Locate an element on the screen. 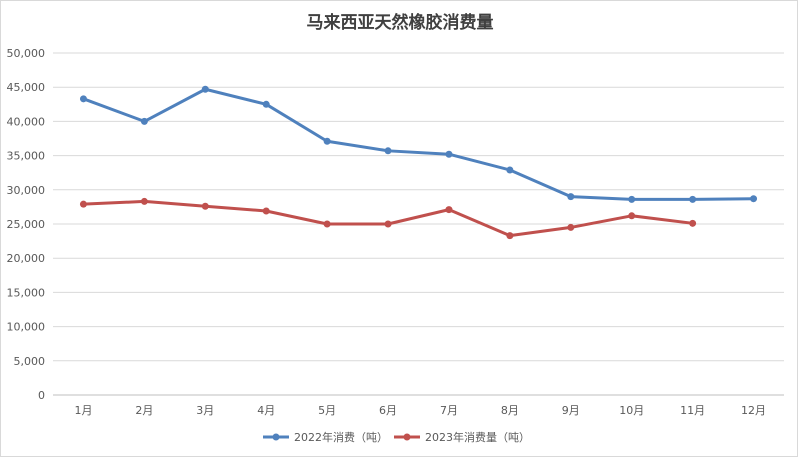 The image size is (798, 458). y-tick-label: 25,000 is located at coordinates (26, 224).